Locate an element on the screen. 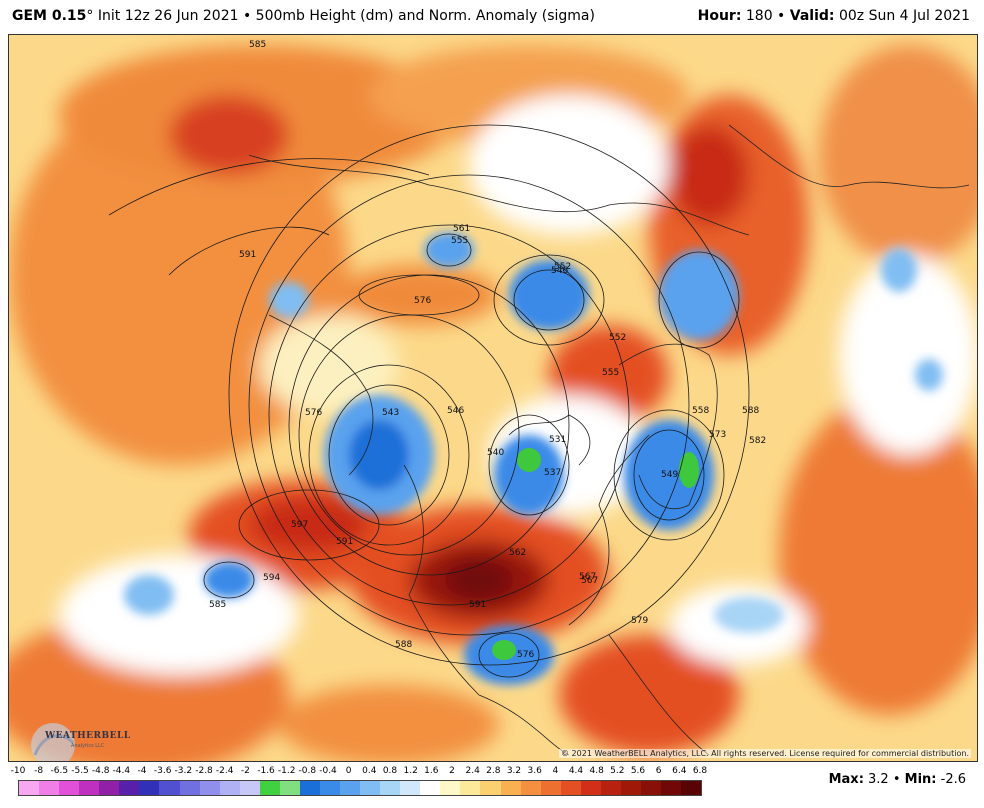 This screenshot has height=808, width=984. legend-tick-label: 0.8 is located at coordinates (390, 771).